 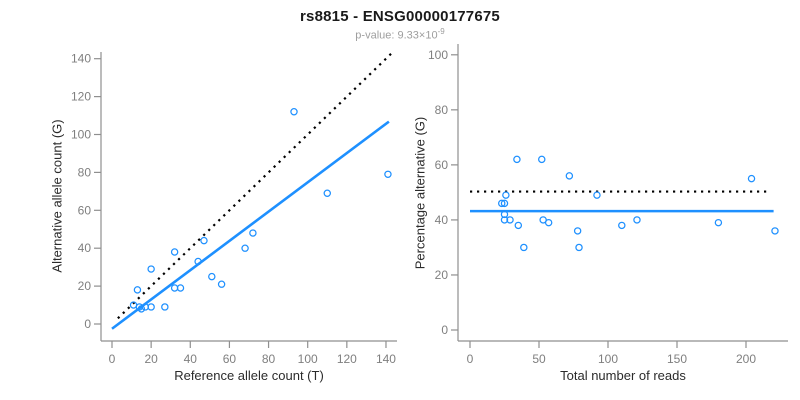 What do you see at coordinates (420, 193) in the screenshot?
I see `right-y-axis-label: Percentage alternative (G)` at bounding box center [420, 193].